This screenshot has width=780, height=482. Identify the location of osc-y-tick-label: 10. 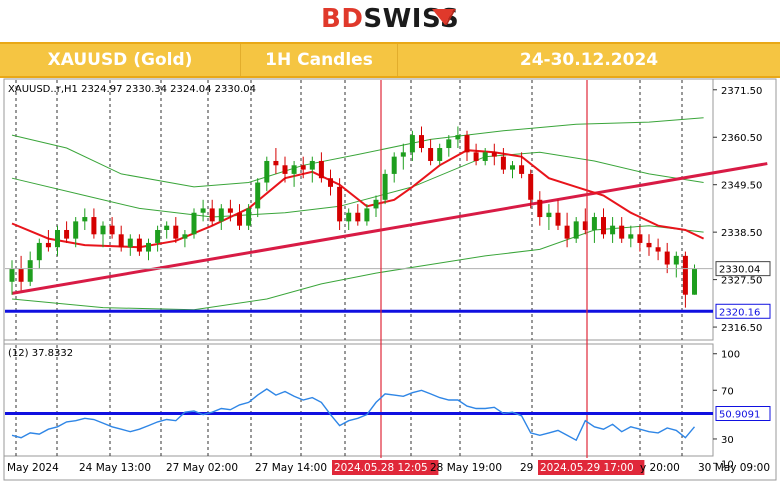
(727, 464).